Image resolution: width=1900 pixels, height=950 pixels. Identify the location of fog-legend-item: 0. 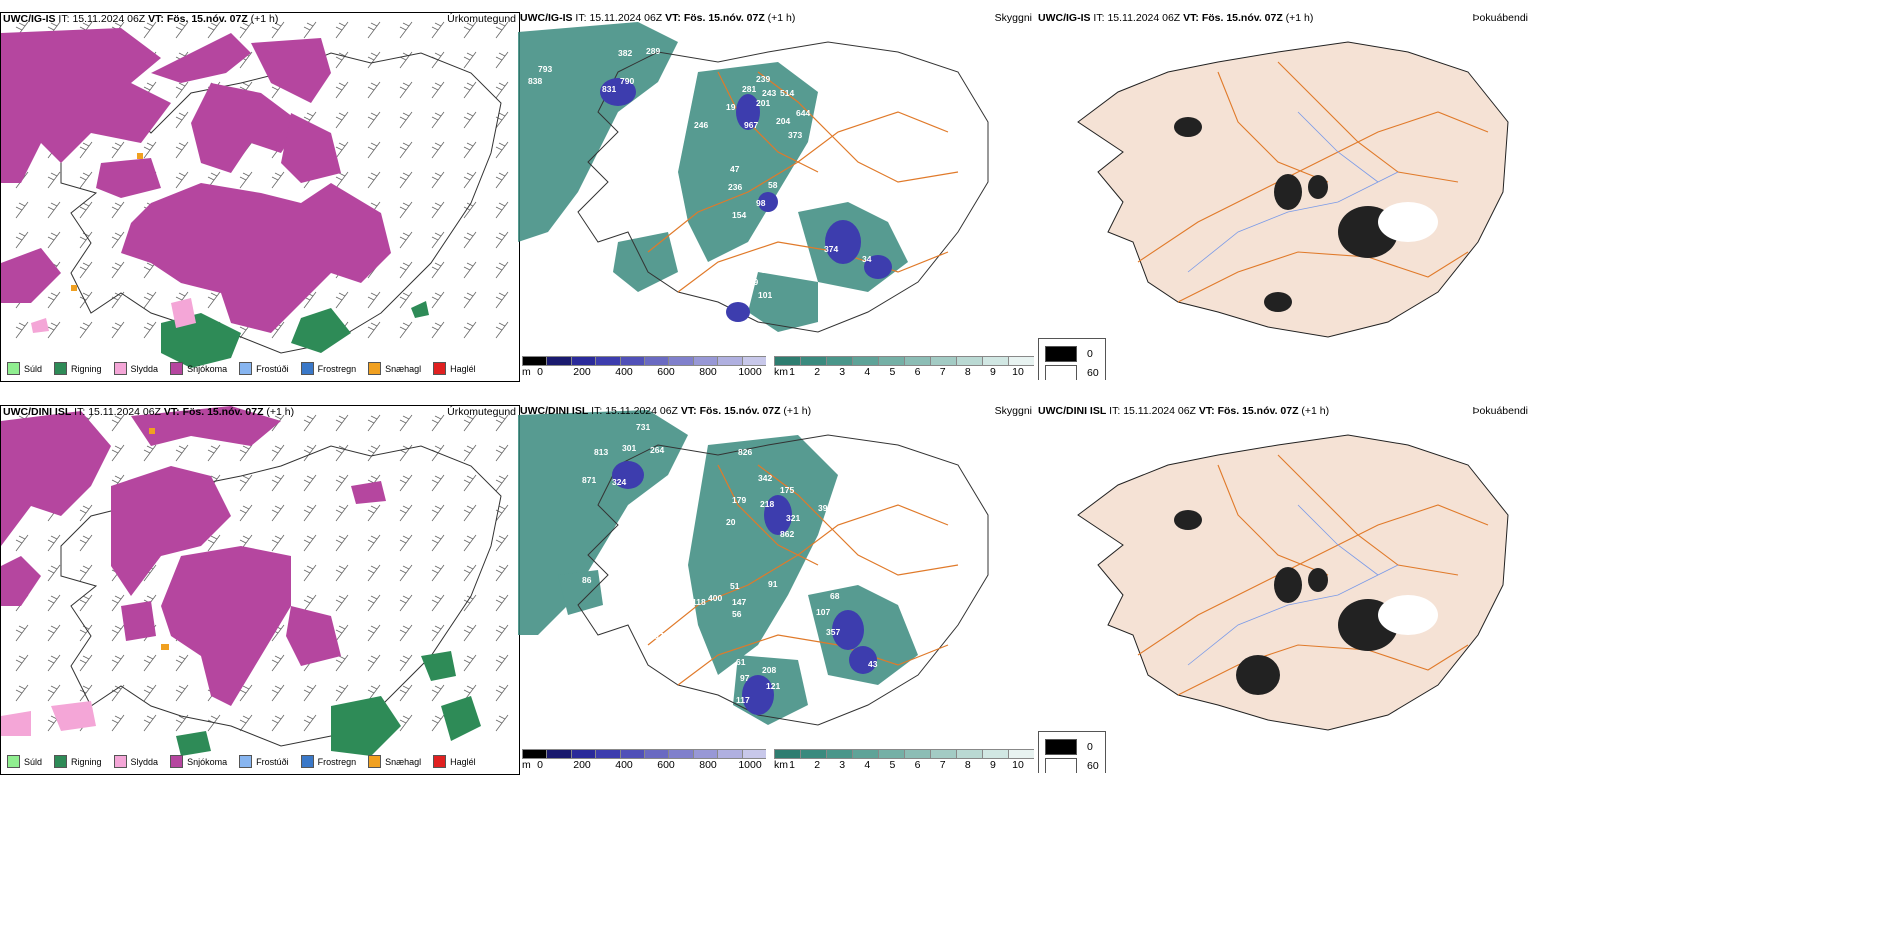
(1072, 747).